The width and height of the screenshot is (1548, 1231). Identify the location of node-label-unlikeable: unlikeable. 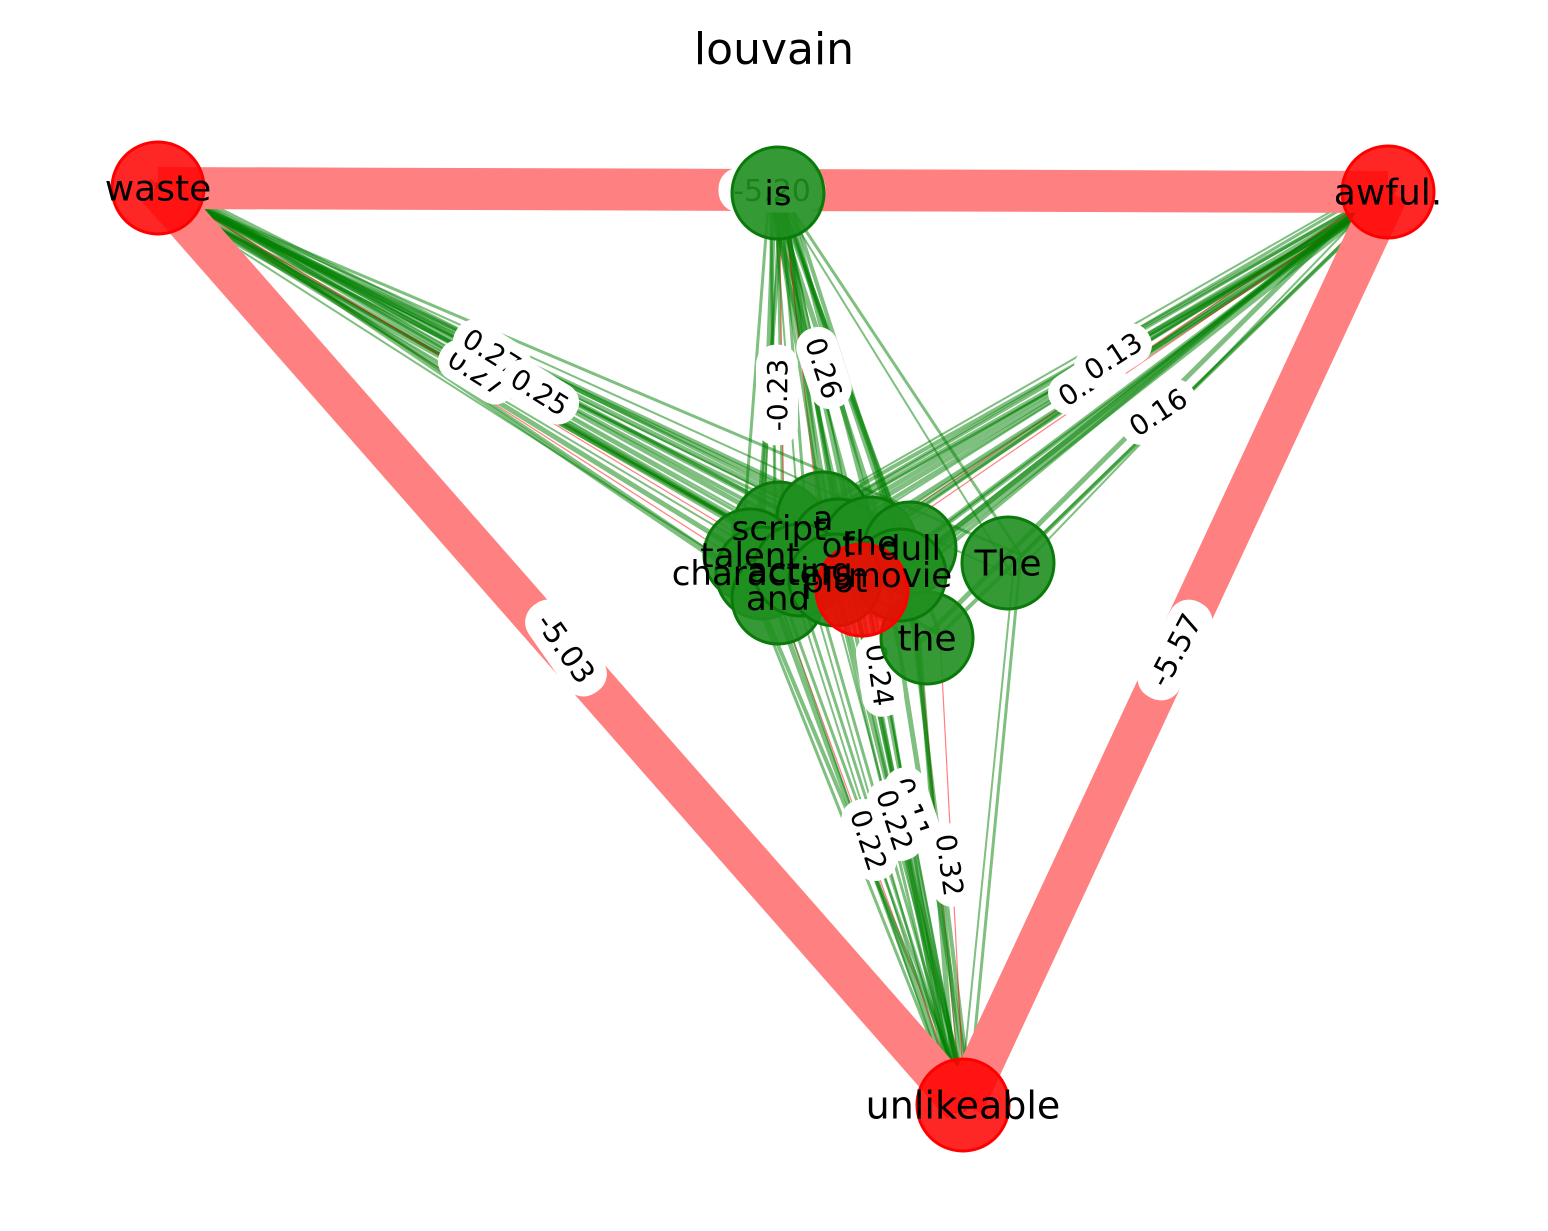
(963, 1105).